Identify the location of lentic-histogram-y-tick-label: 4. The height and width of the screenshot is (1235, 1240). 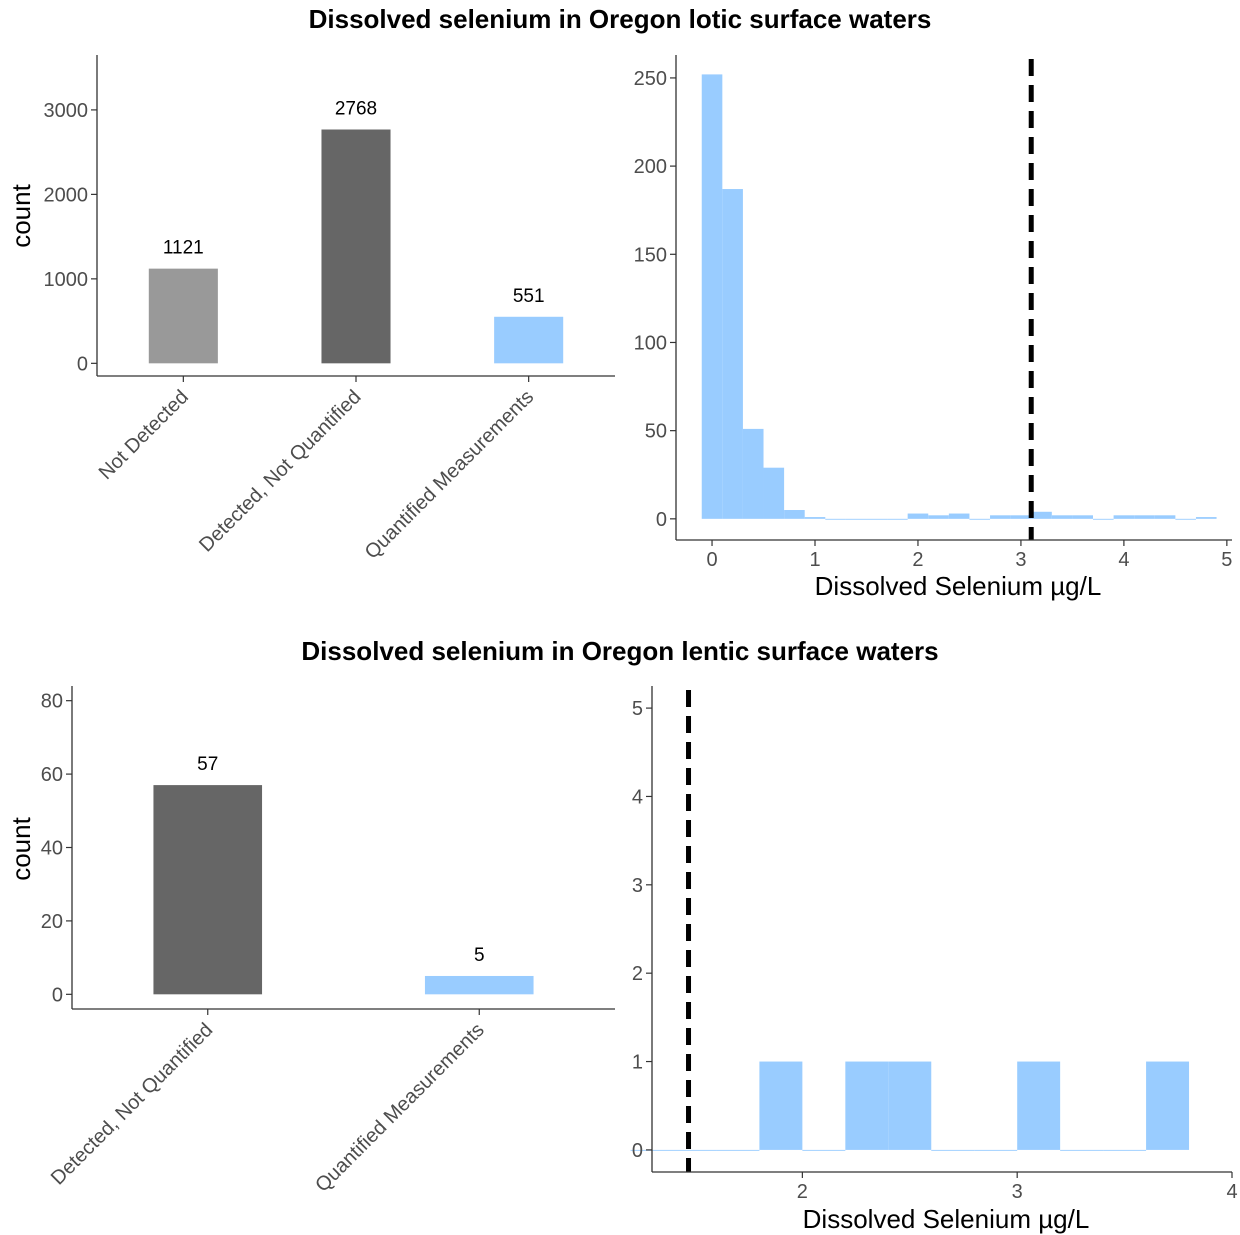
(637, 797).